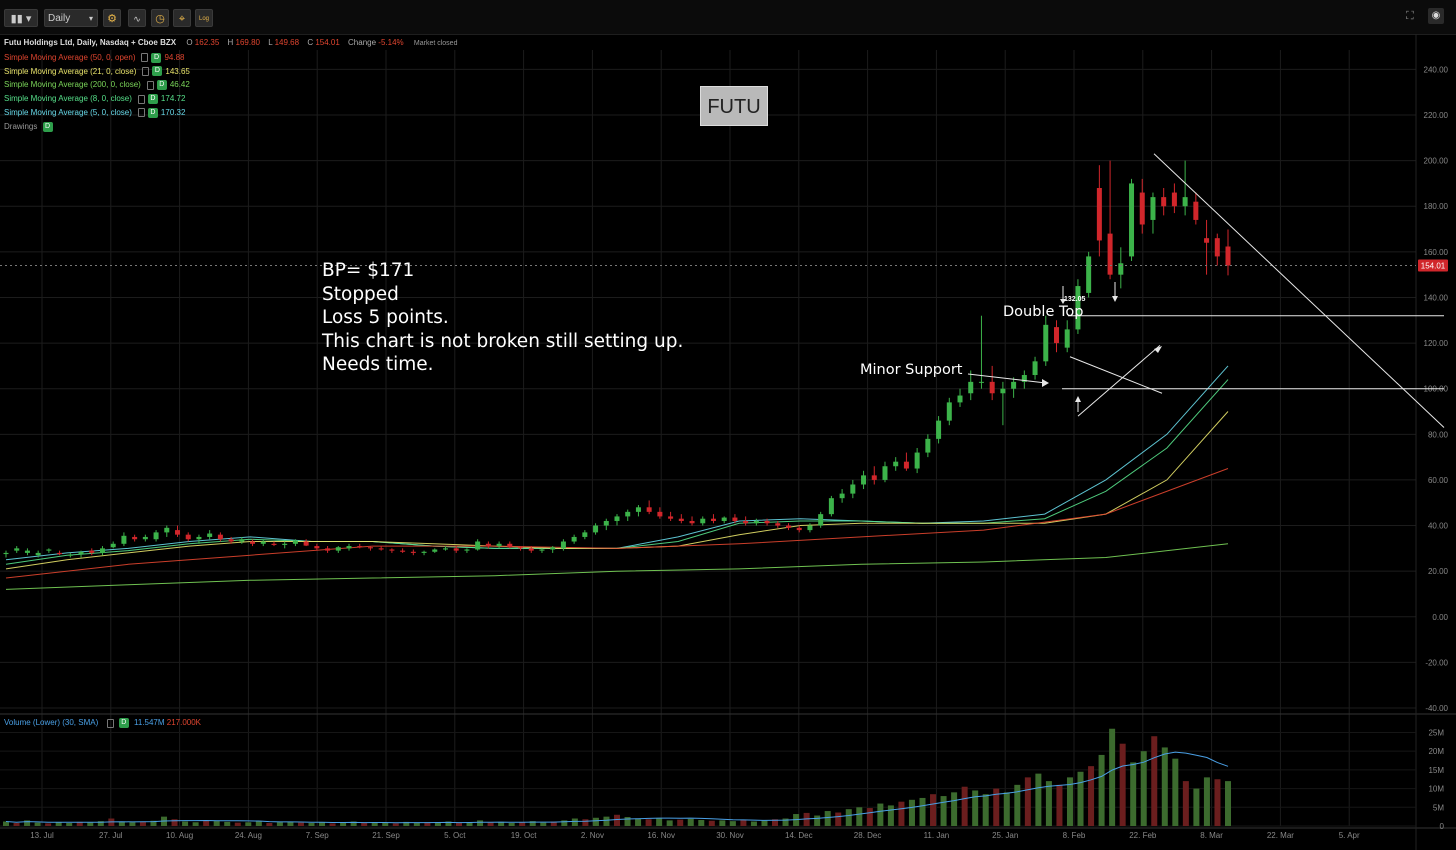 Image resolution: width=1456 pixels, height=850 pixels. What do you see at coordinates (1410, 16) in the screenshot?
I see `expand-icon: ⛶` at bounding box center [1410, 16].